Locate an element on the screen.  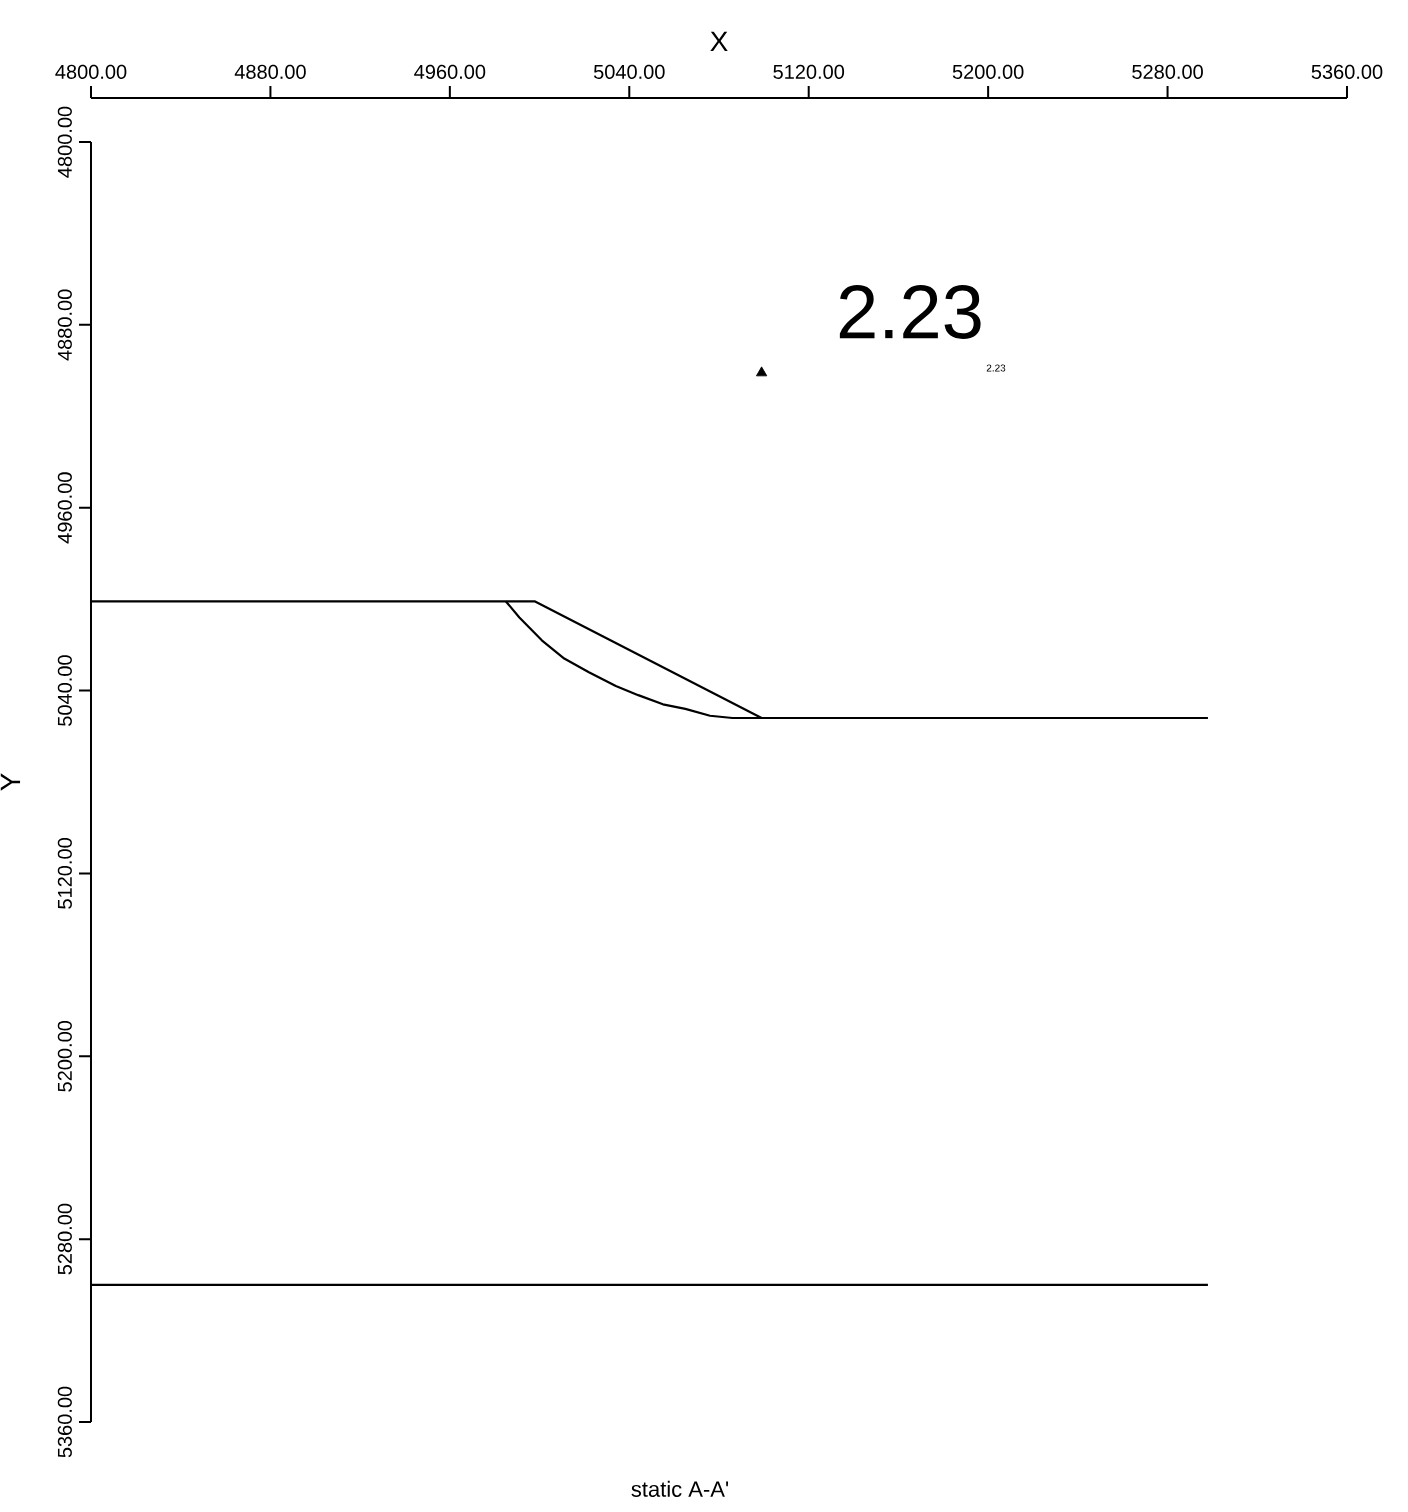
x-tick-label: 5280.00 is located at coordinates (1167, 71).